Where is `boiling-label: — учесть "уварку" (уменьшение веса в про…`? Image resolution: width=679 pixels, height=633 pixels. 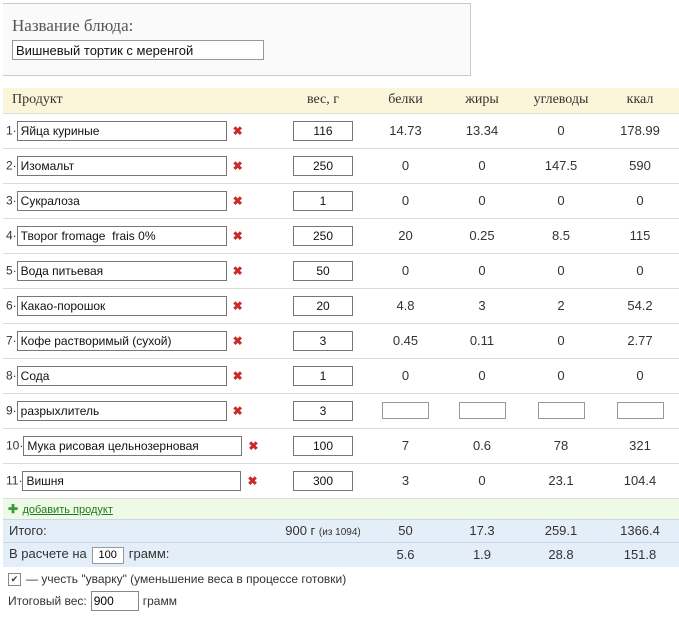 boiling-label: — учесть "уварку" (уменьшение веса в про… is located at coordinates (186, 579).